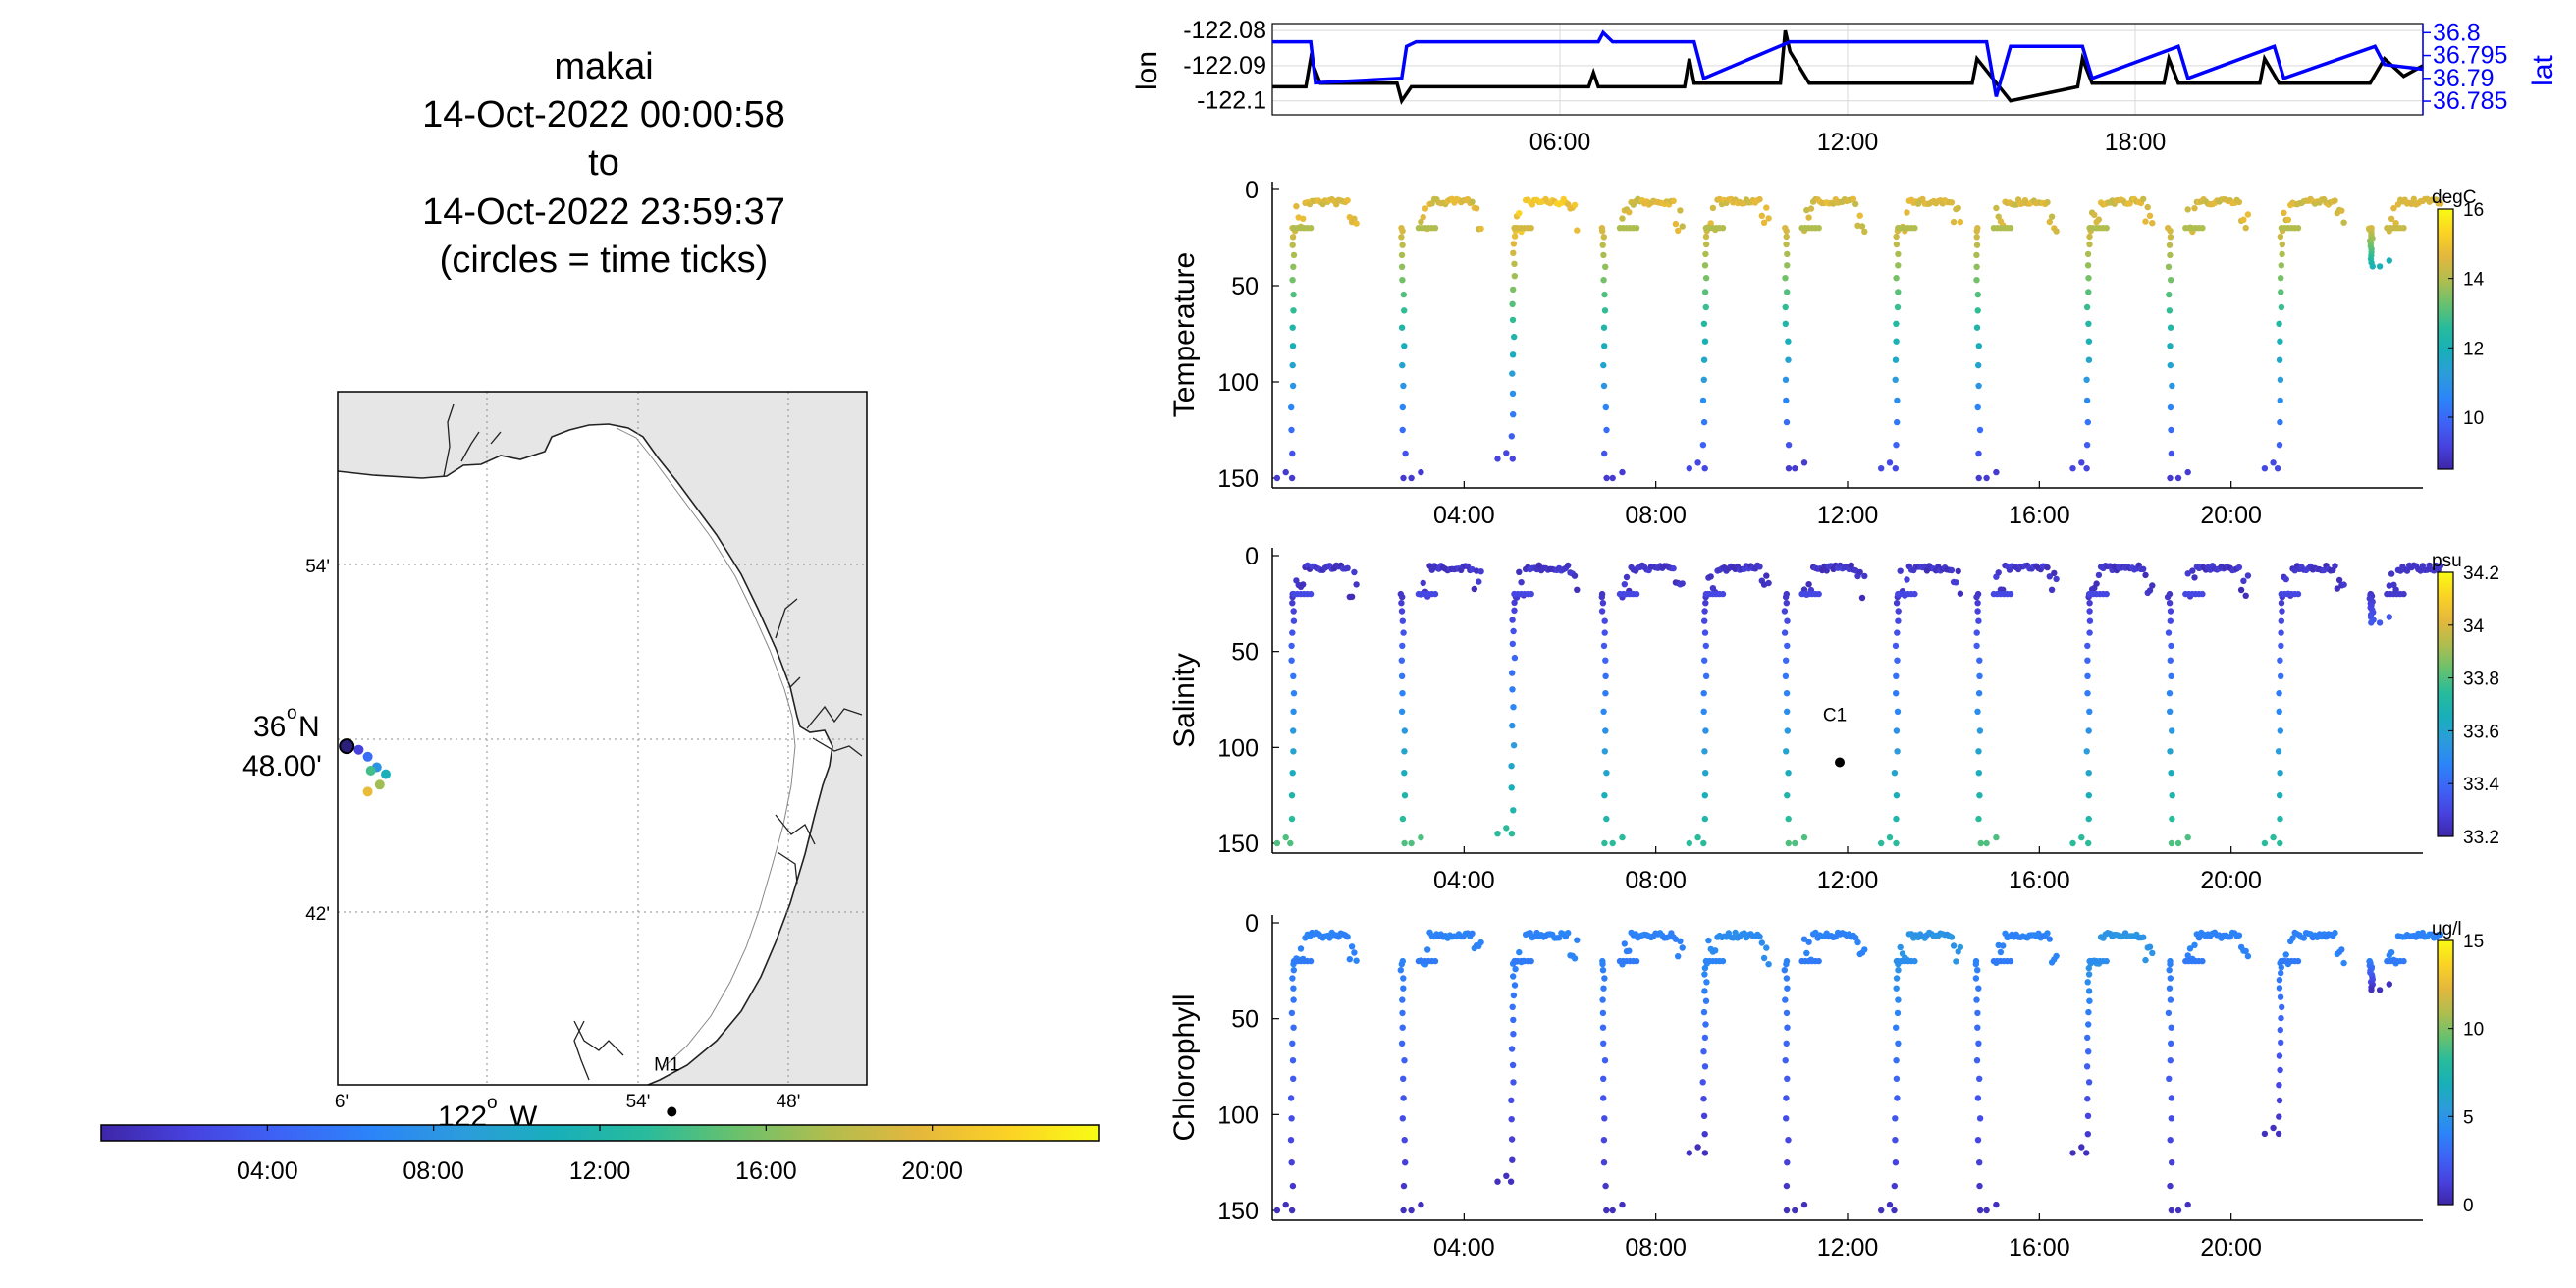 This screenshot has width=2576, height=1288. What do you see at coordinates (2473, 349) in the screenshot?
I see `colorbar-tick-label: 12` at bounding box center [2473, 349].